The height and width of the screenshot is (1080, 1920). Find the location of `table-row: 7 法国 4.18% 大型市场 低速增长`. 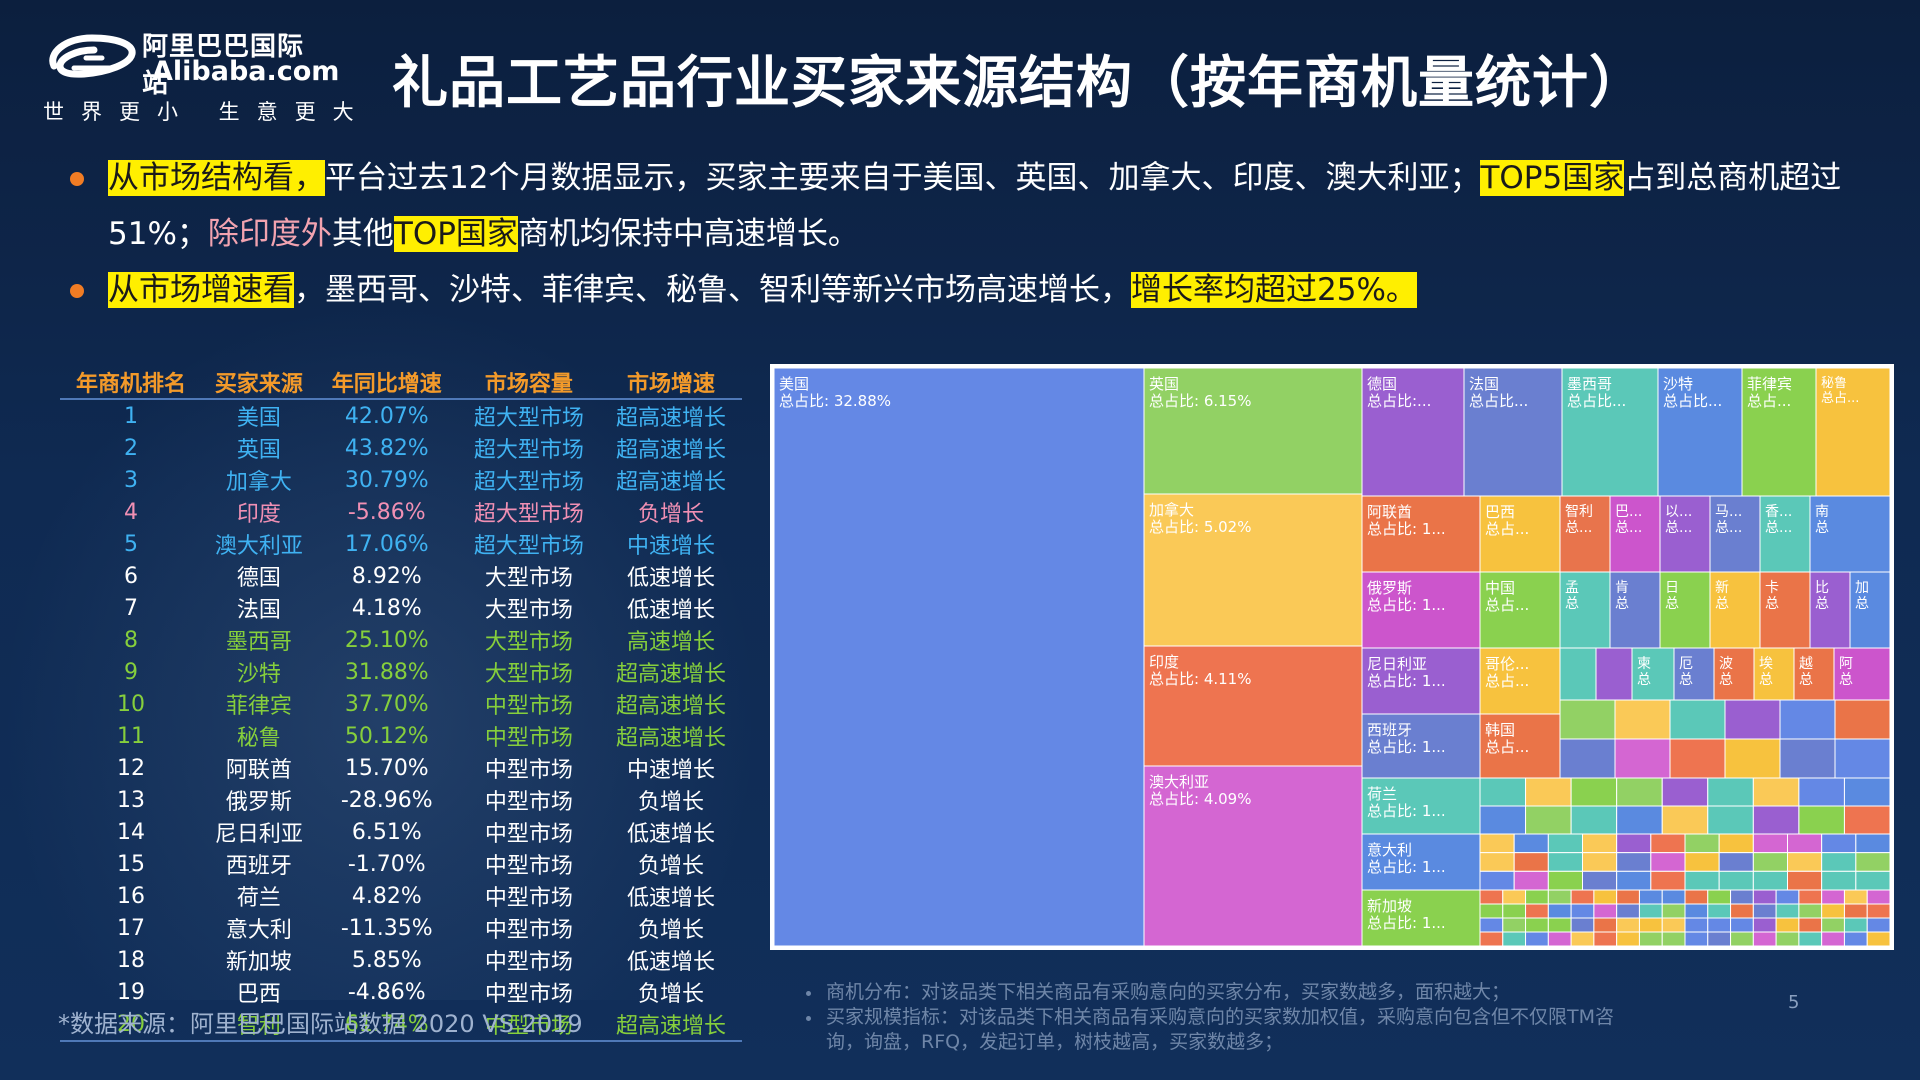

table-row: 7 法国 4.18% 大型市场 低速增长 is located at coordinates (401, 608).